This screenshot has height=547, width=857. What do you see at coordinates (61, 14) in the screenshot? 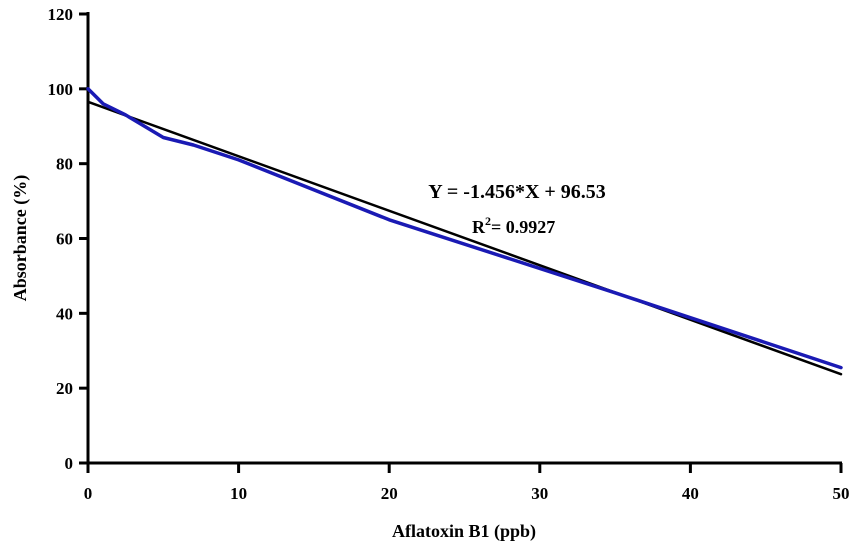
I see `y-tick-label-6: 120` at bounding box center [61, 14].